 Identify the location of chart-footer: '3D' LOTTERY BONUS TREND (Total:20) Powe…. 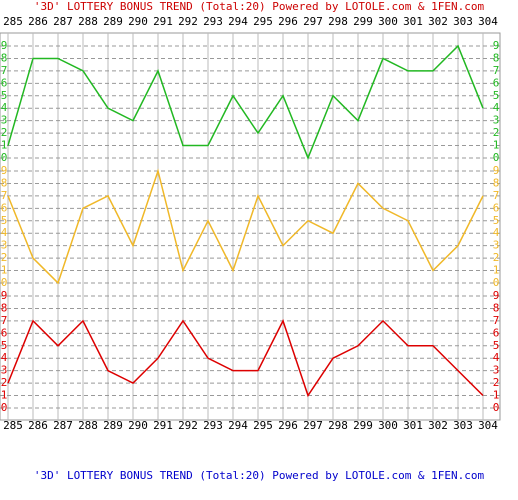
(259, 475).